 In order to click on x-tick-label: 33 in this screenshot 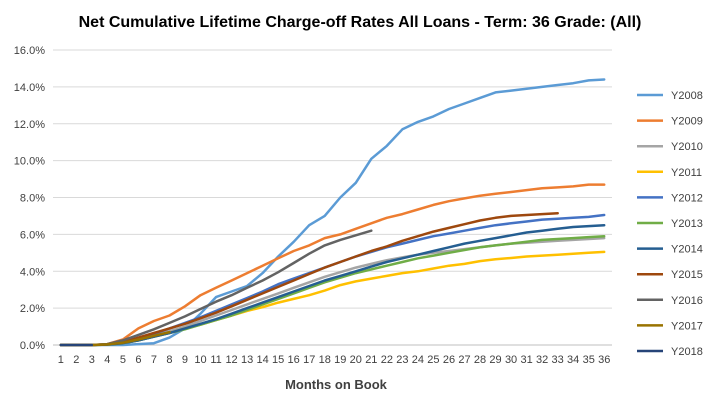, I will do `click(558, 360)`.